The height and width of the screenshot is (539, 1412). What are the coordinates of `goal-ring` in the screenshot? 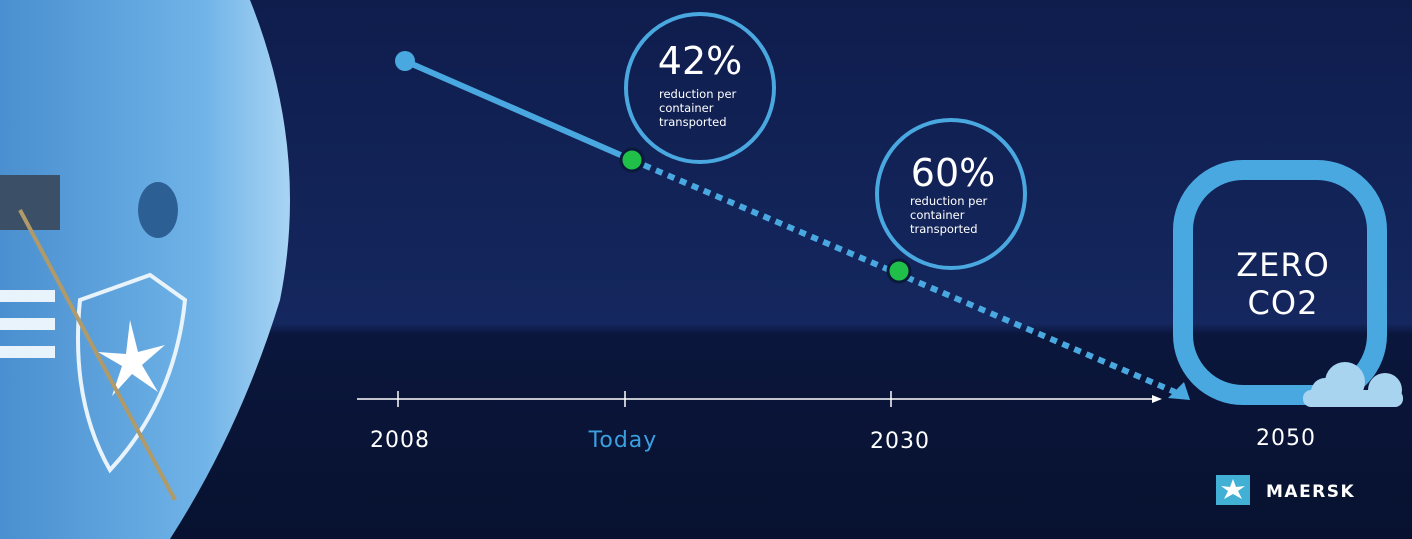 It's located at (1280, 282).